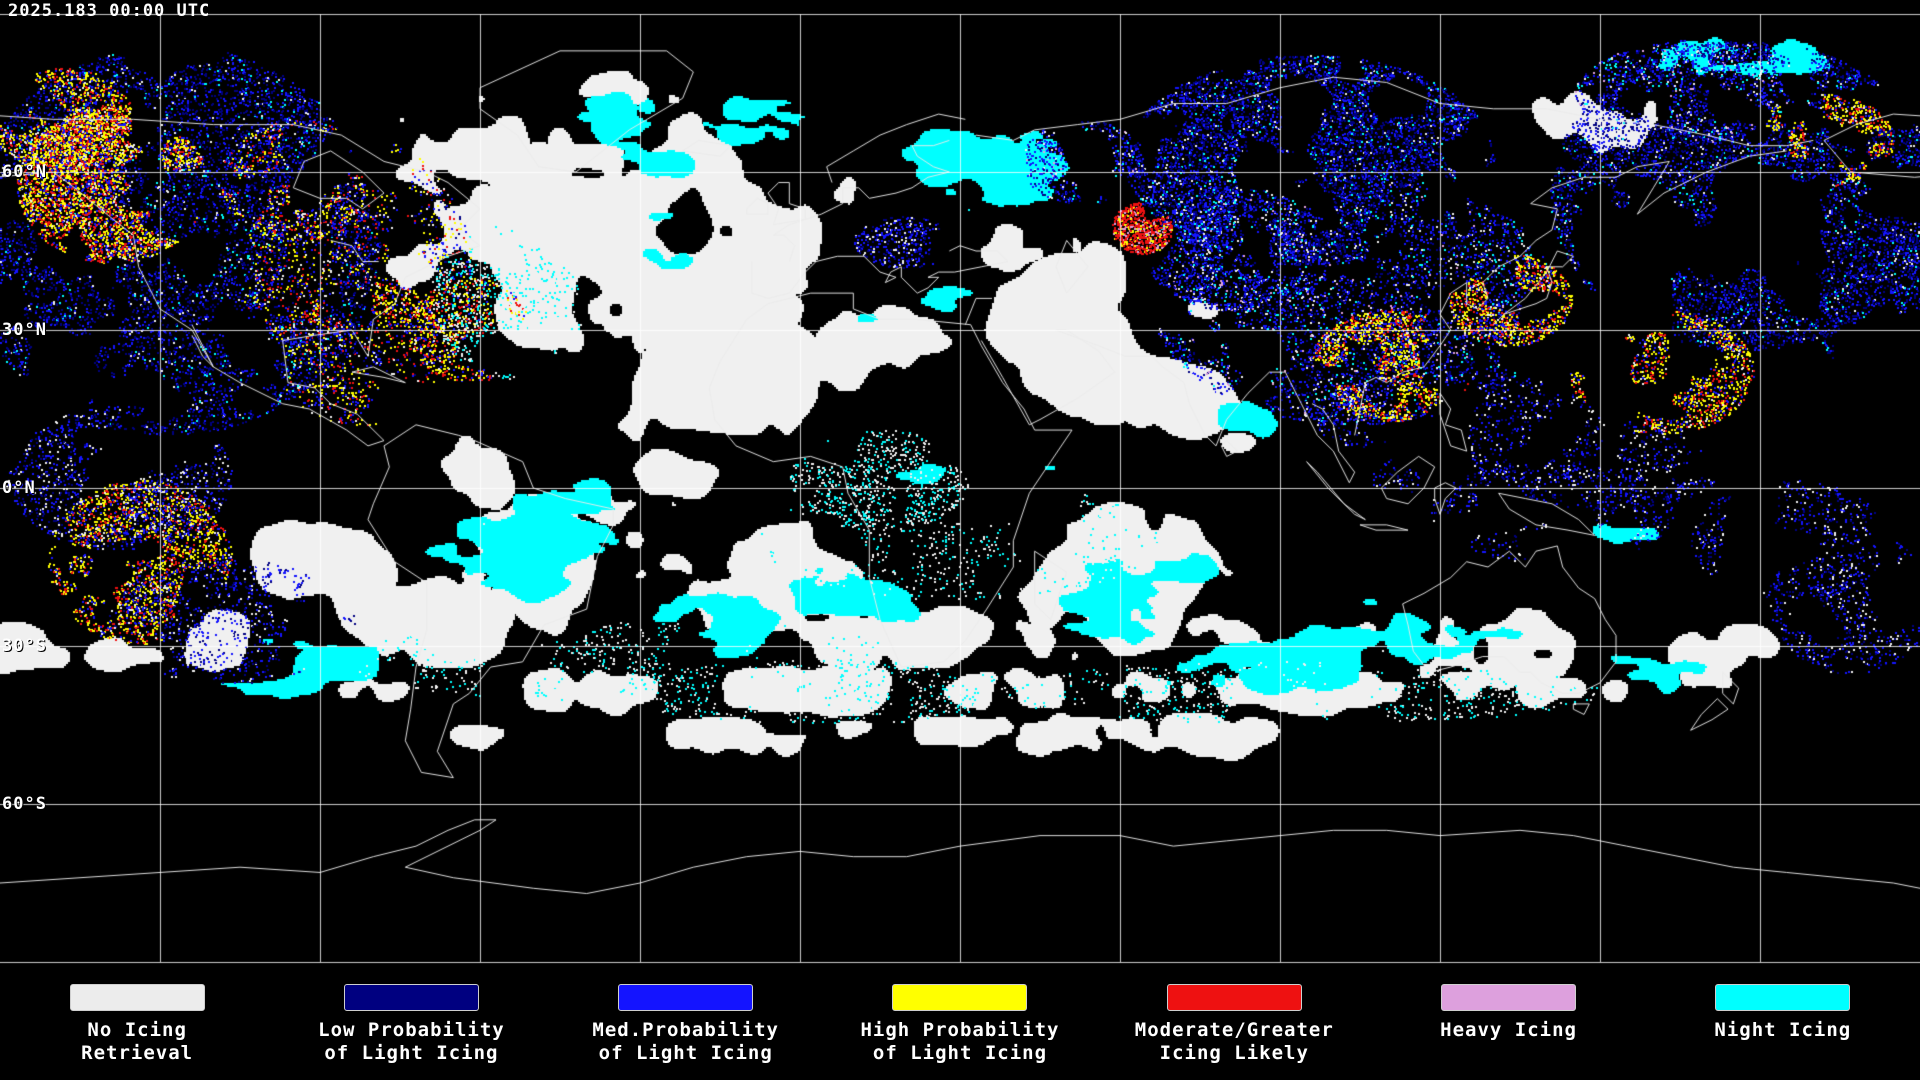 The image size is (1920, 1080). What do you see at coordinates (1509, 997) in the screenshot?
I see `legend-swatch-heavy-icing` at bounding box center [1509, 997].